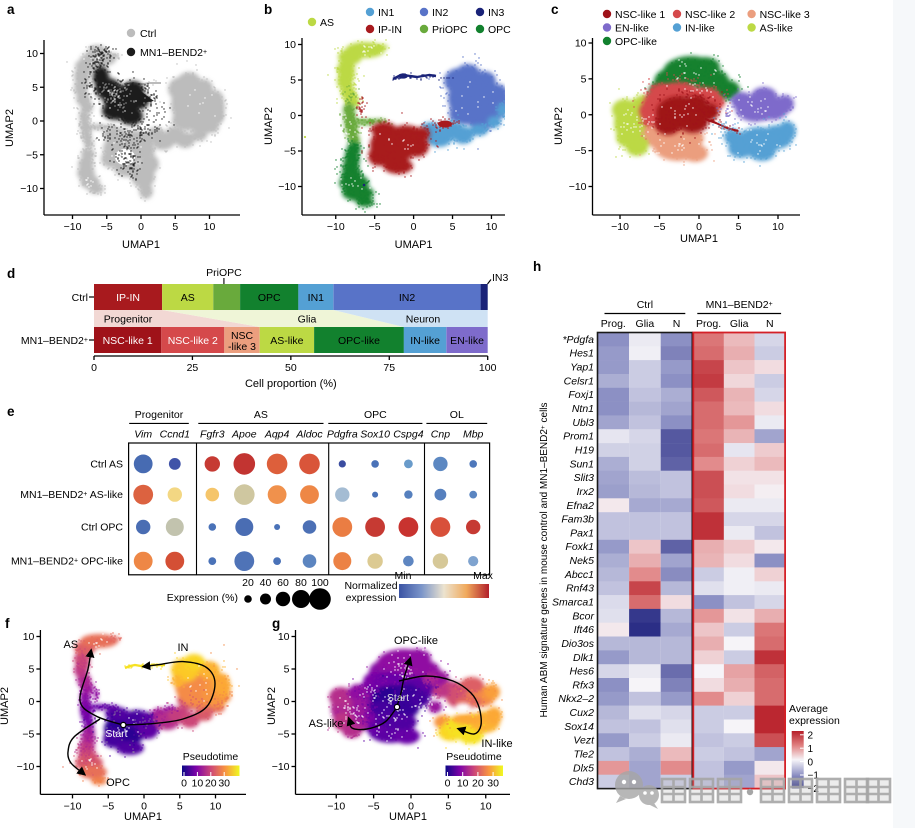 The width and height of the screenshot is (915, 833). I want to click on svg-text: NSC-like 2, so click(710, 15).